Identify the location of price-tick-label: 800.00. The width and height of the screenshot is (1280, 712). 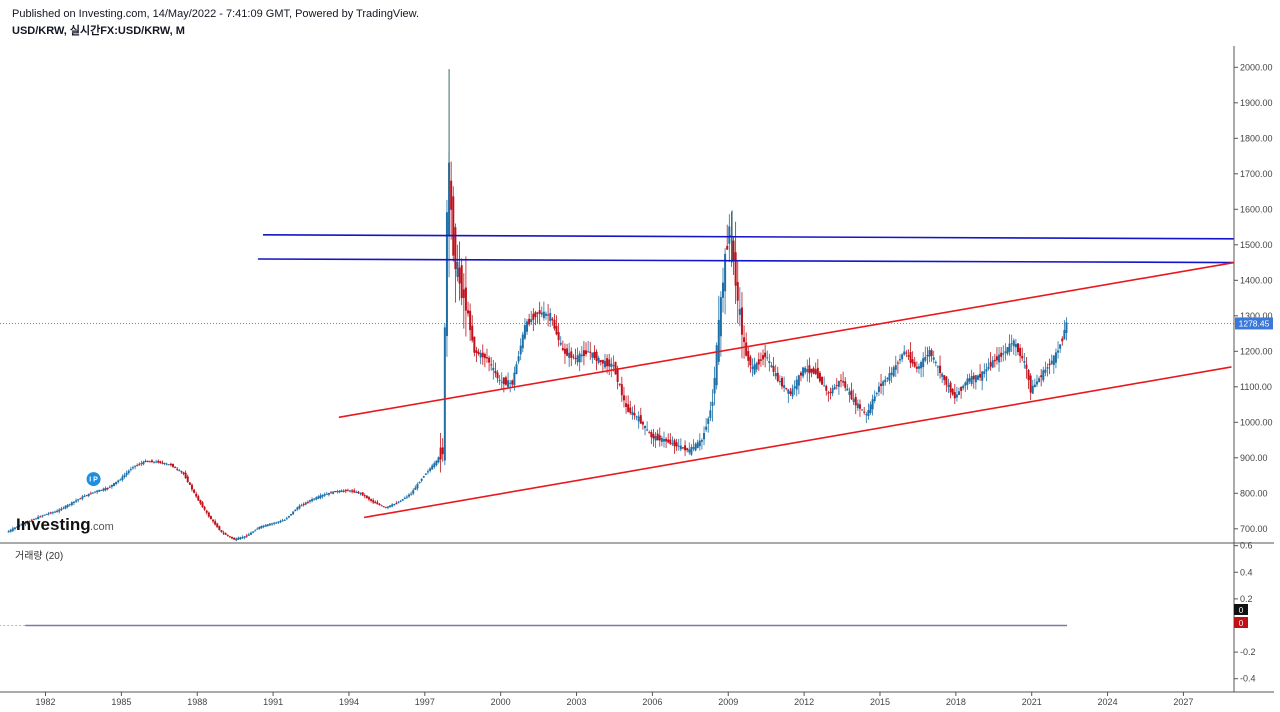
(1254, 493).